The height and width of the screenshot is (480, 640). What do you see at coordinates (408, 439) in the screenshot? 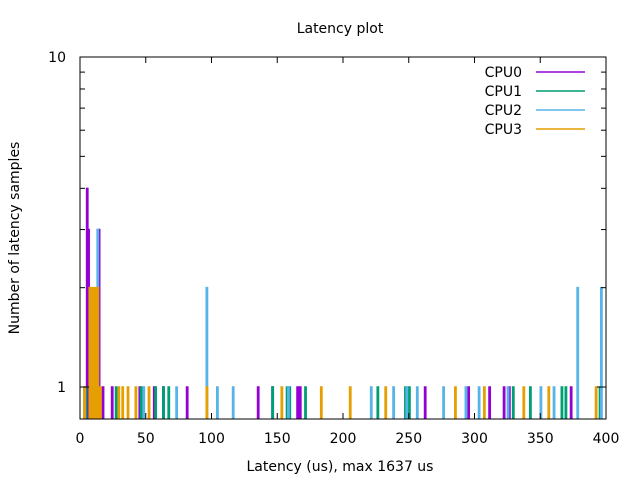
I see `x-tick-label: 250` at bounding box center [408, 439].